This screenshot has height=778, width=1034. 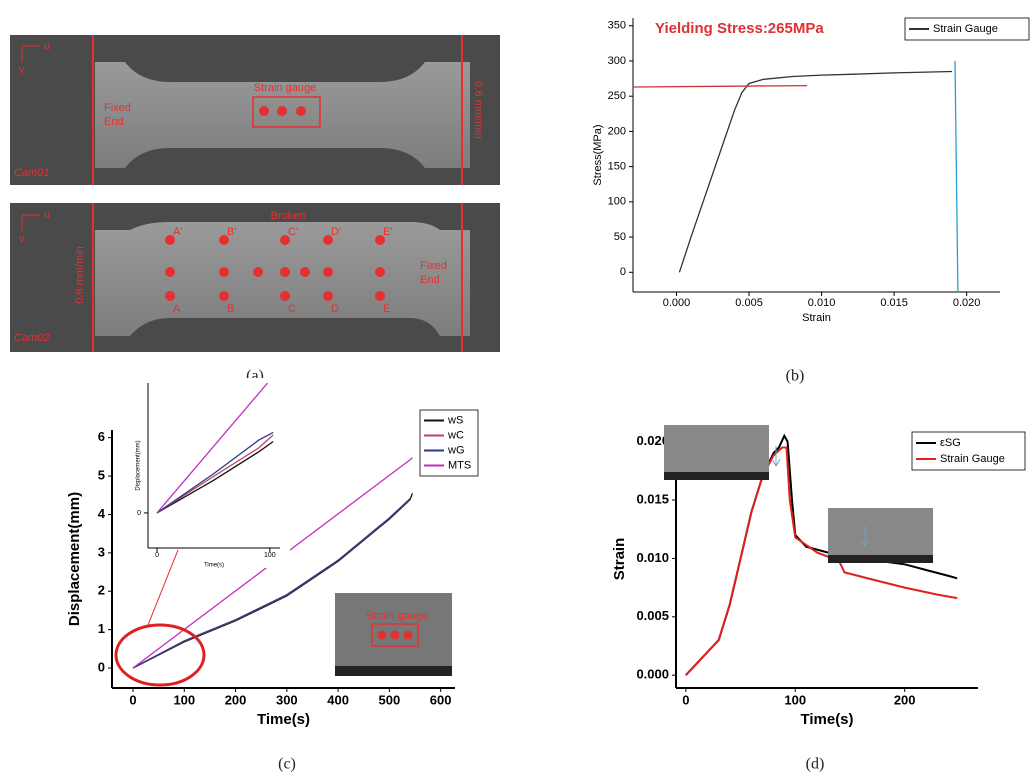 I want to click on y-axis-label: Stress(MPa), so click(x=598, y=154).